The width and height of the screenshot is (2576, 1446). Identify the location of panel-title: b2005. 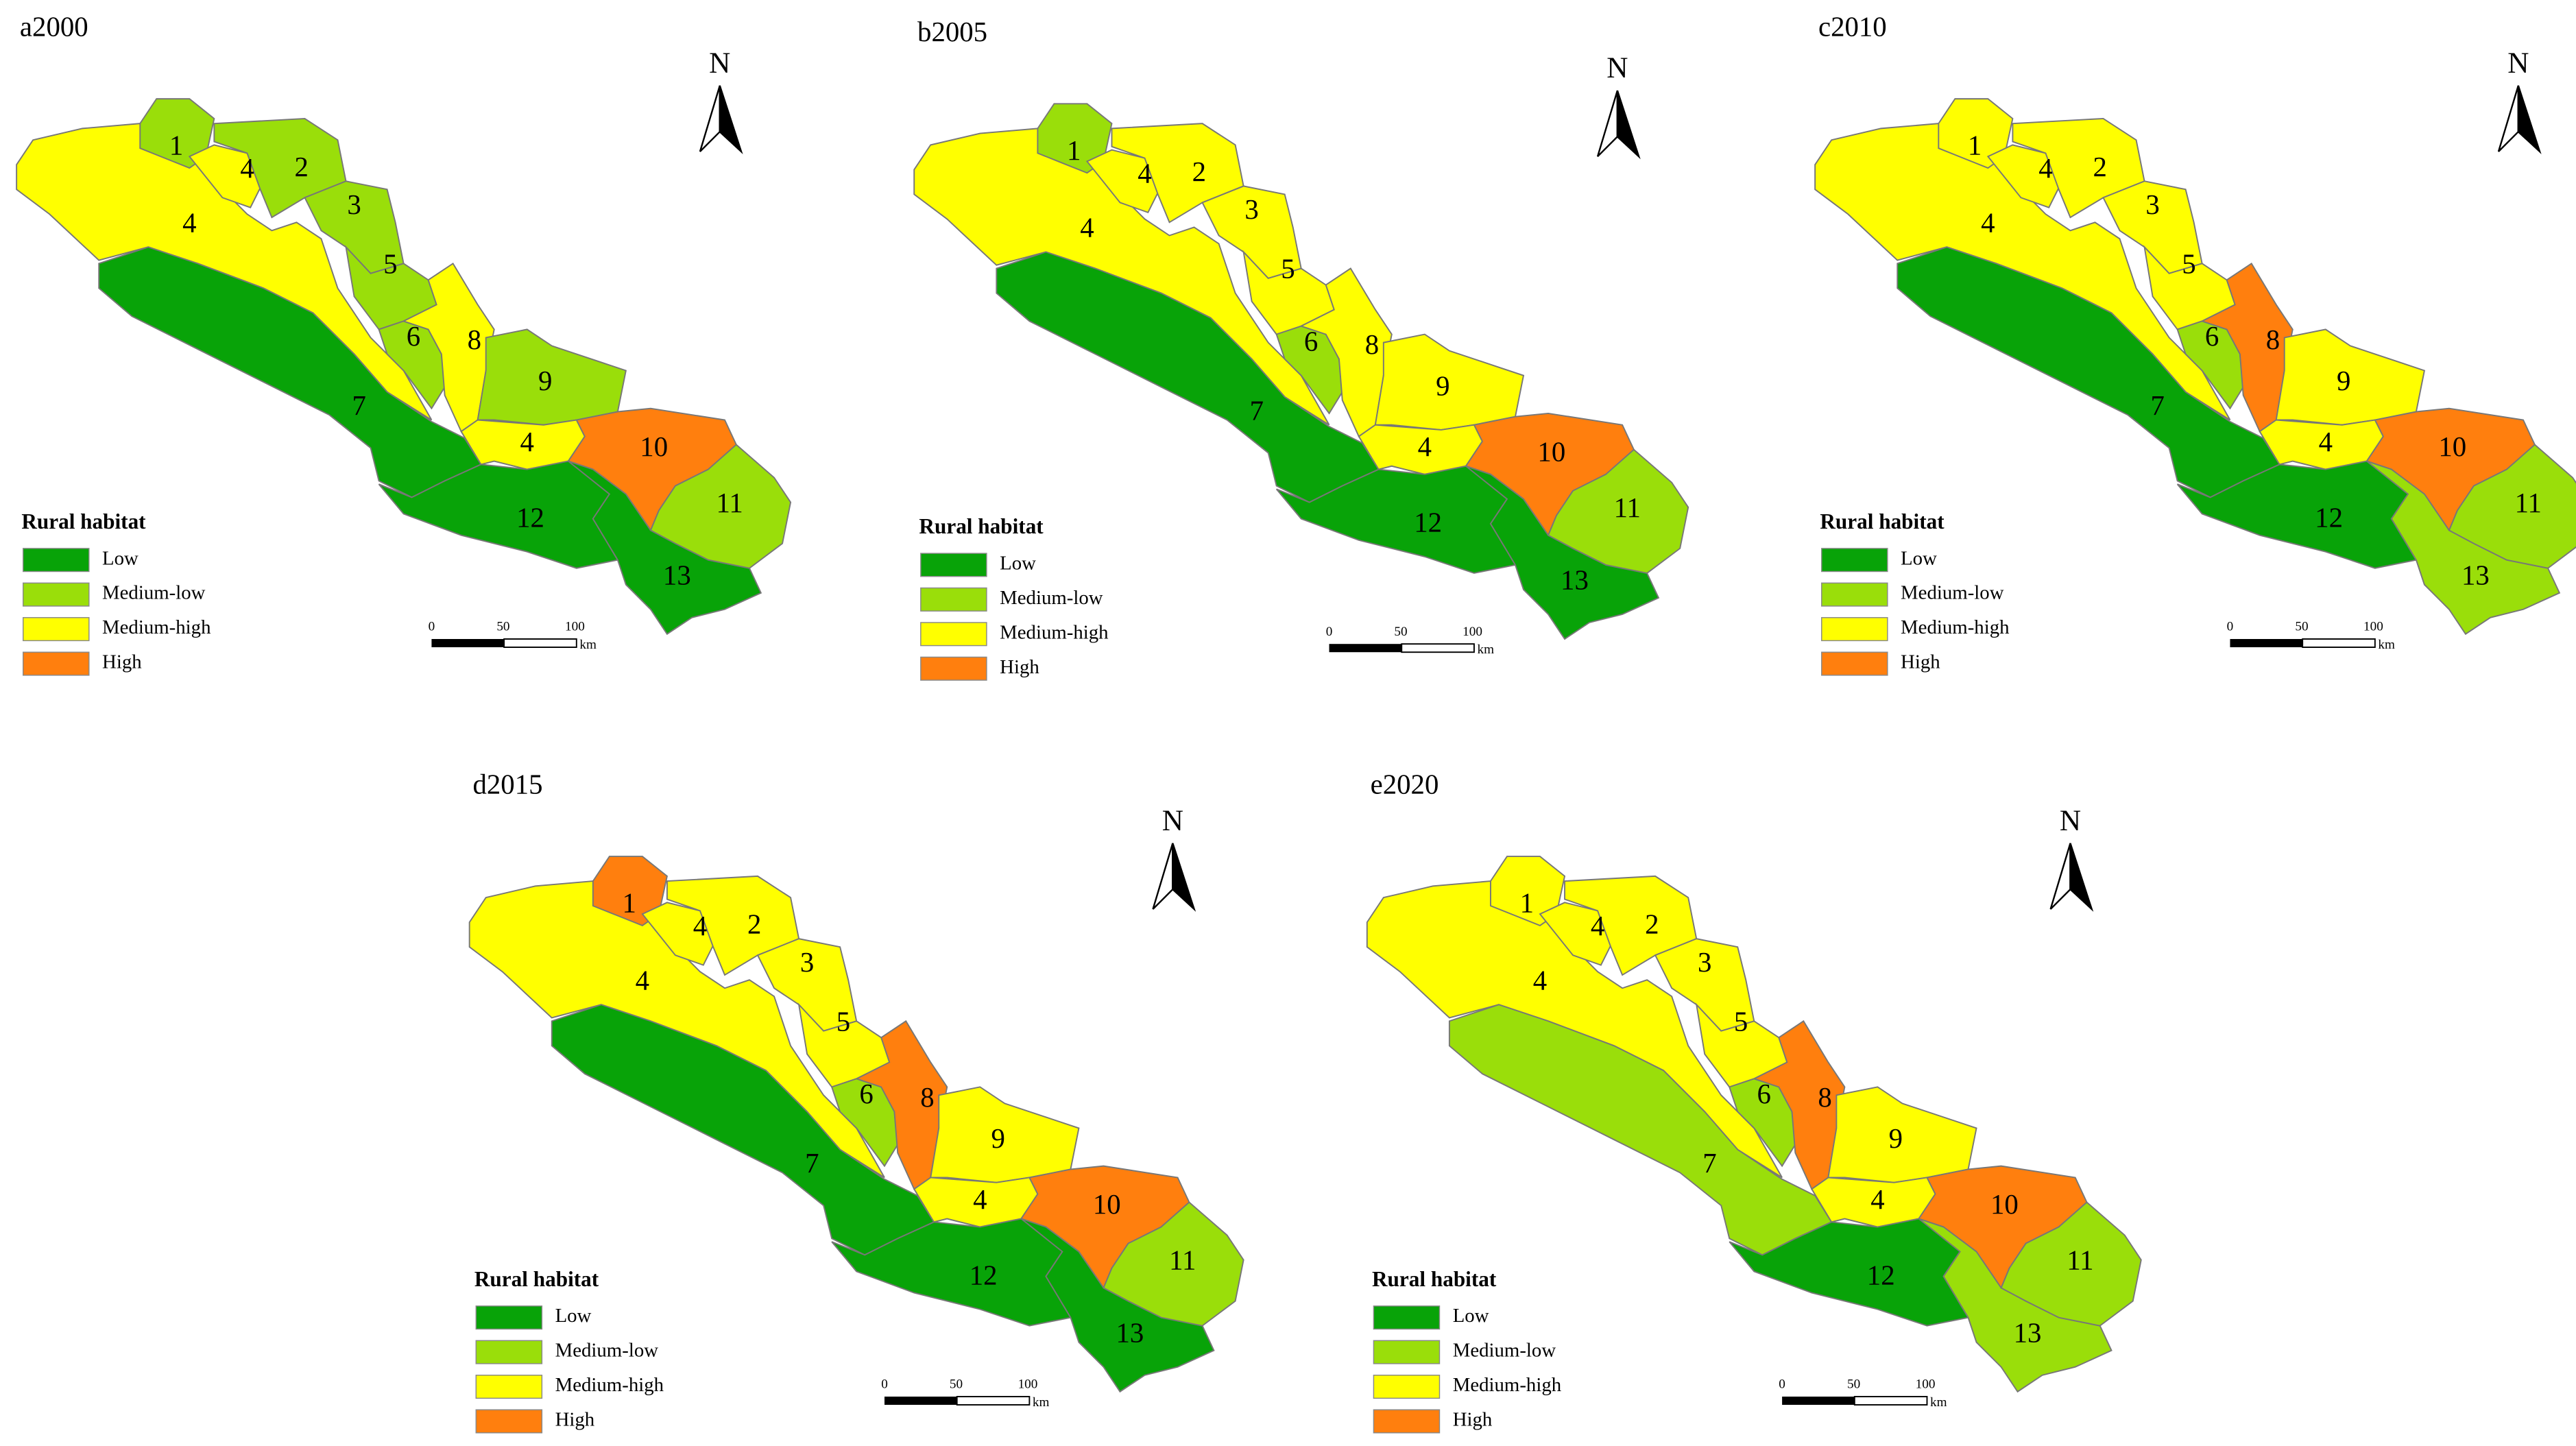
(952, 31).